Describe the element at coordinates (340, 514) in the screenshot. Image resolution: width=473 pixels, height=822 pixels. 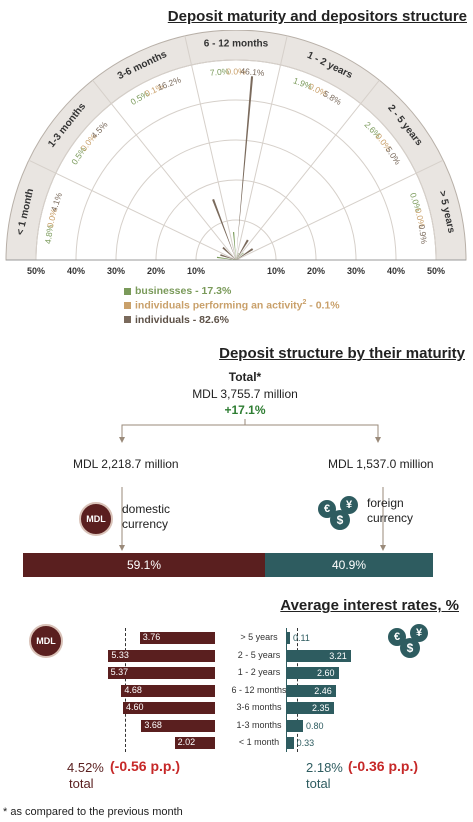
I see `foreign-currency-icon: € ¥ $` at that location.